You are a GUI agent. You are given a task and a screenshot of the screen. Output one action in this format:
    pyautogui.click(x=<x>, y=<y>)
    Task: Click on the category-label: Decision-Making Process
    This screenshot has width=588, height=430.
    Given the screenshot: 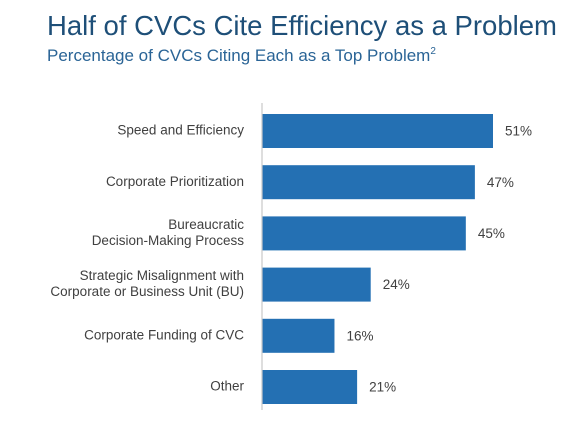 What is the action you would take?
    pyautogui.click(x=168, y=240)
    